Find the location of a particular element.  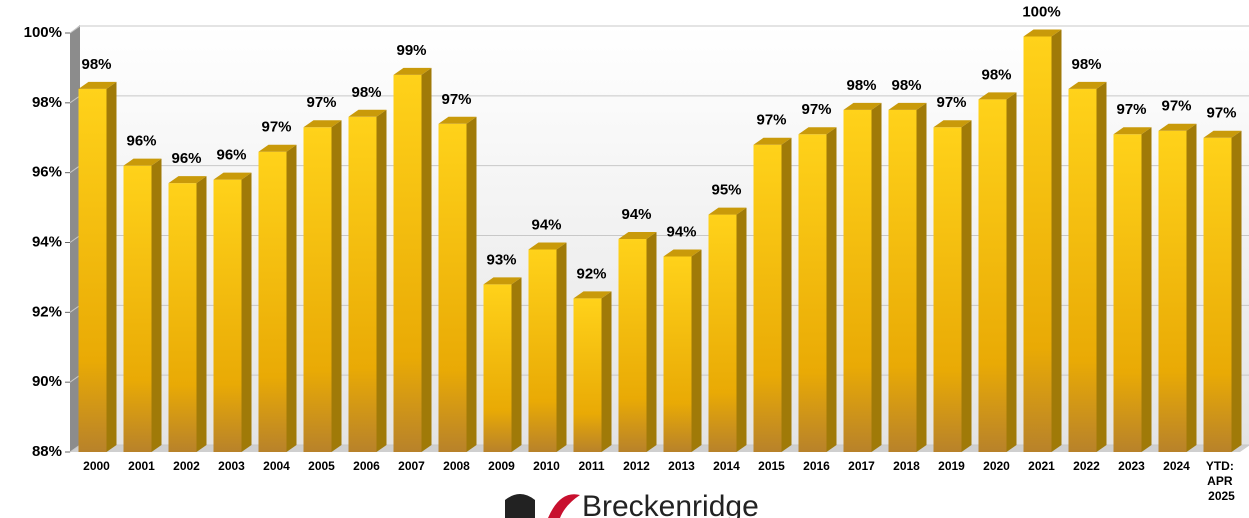

value-label: 99% is located at coordinates (411, 50).